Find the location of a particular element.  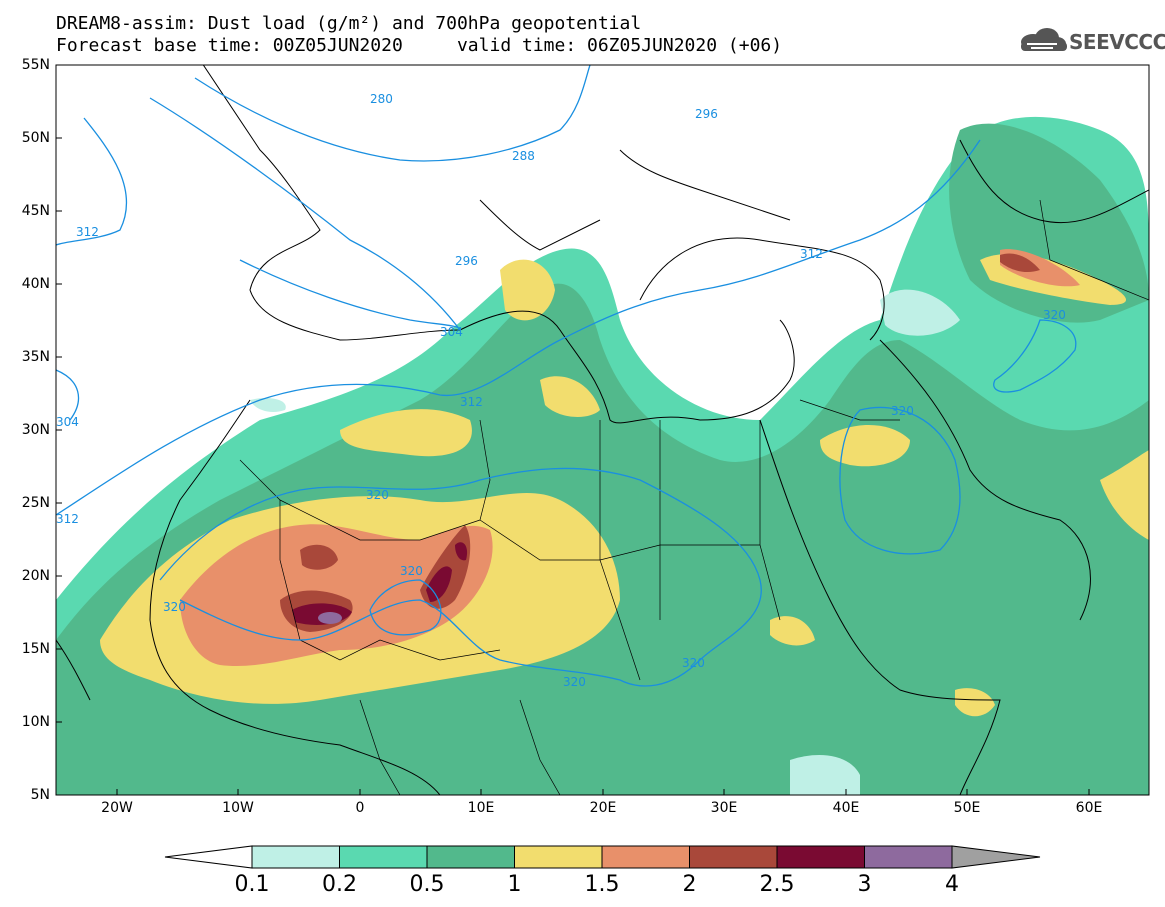

dust-field-level1-c is located at coordinates (268, 405).